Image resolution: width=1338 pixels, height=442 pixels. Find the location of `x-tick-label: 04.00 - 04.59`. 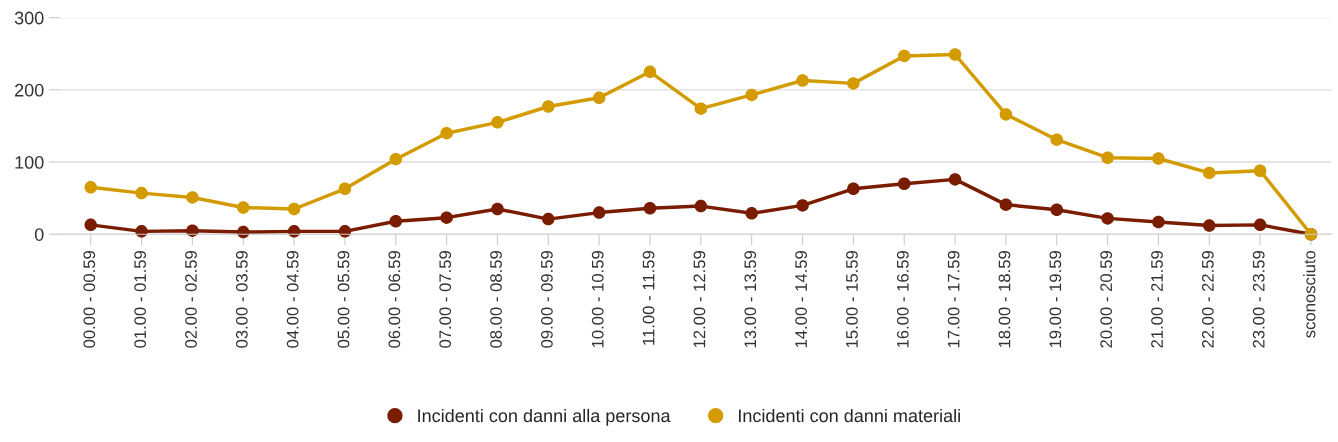

x-tick-label: 04.00 - 04.59 is located at coordinates (292, 299).